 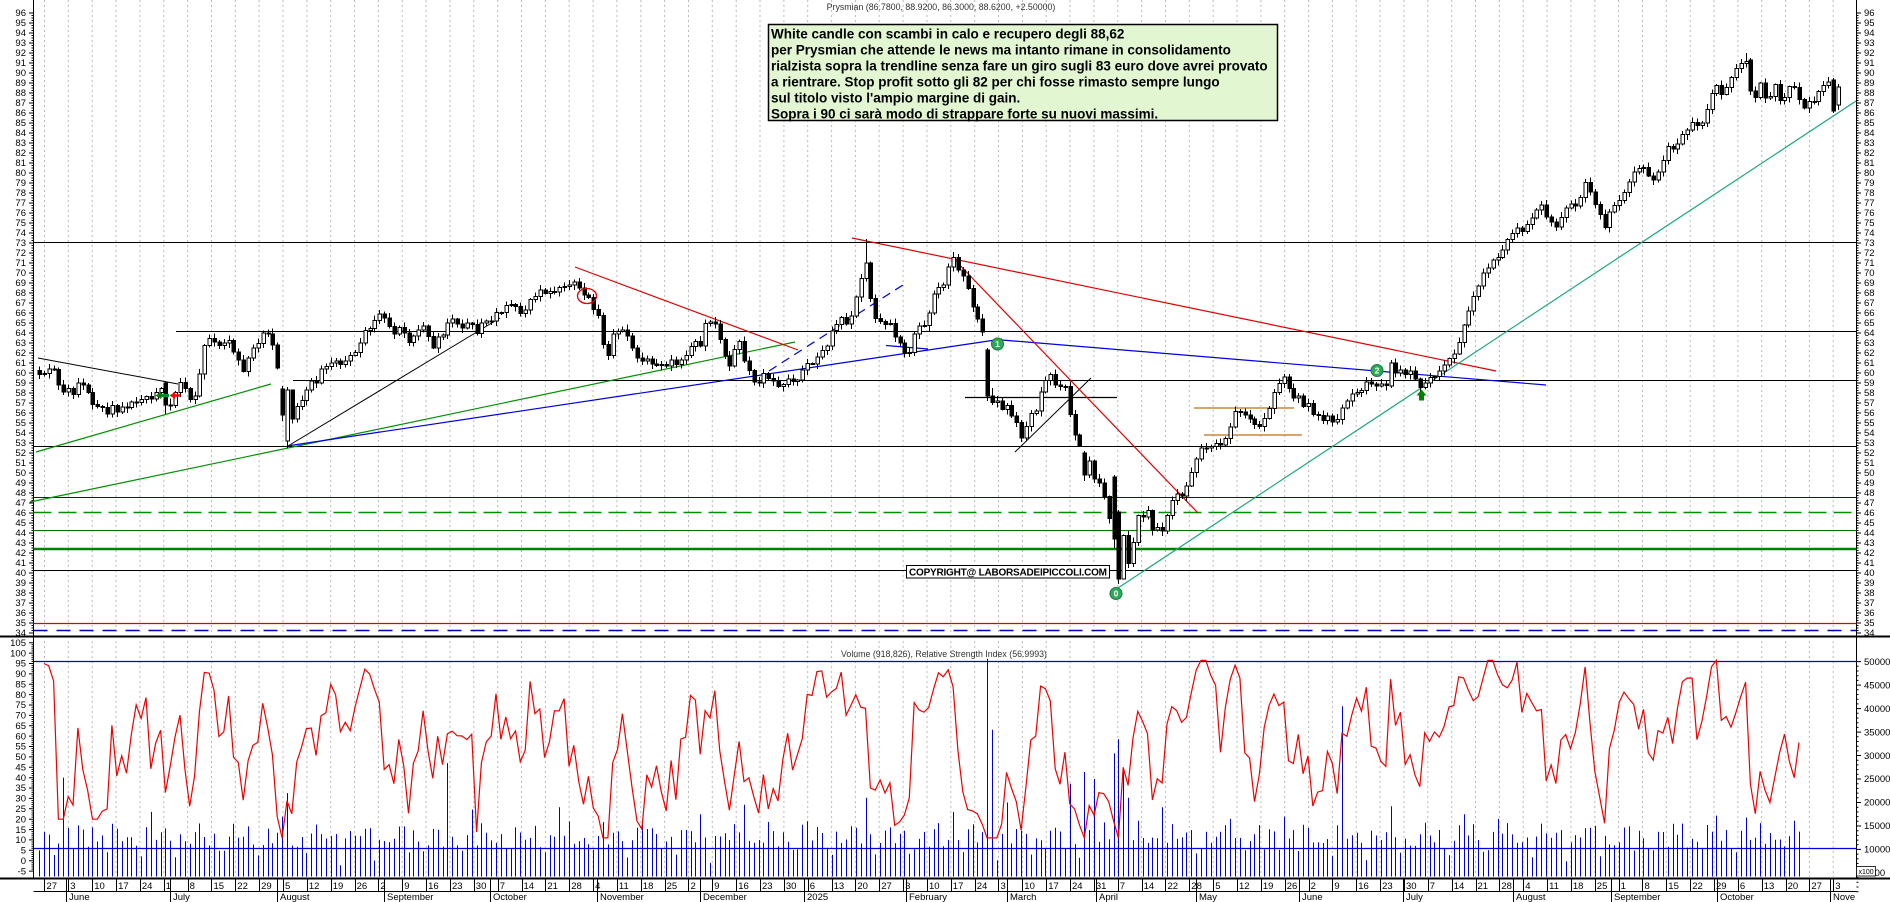 What do you see at coordinates (576, 886) in the screenshot?
I see `svg-text: 28` at bounding box center [576, 886].